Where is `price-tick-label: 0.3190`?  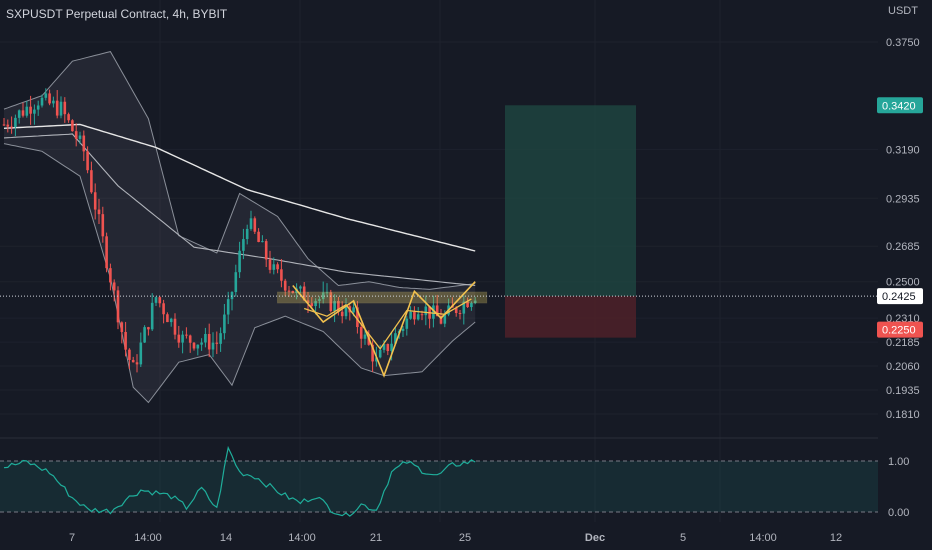 price-tick-label: 0.3190 is located at coordinates (903, 150).